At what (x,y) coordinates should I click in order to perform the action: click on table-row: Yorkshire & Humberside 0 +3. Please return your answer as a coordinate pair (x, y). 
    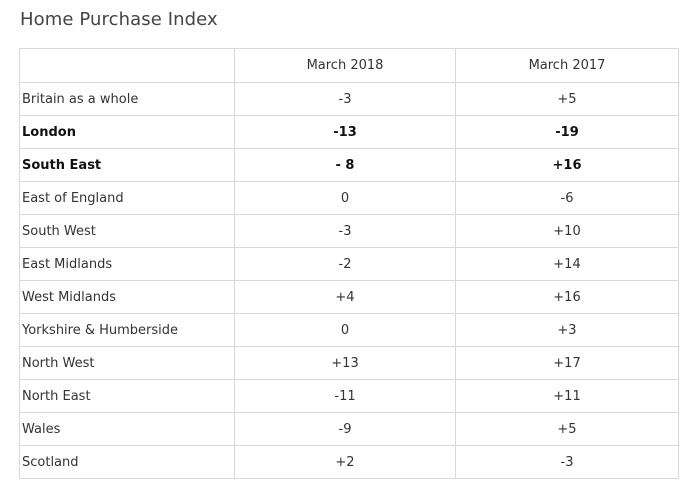
    Looking at the image, I should click on (349, 330).